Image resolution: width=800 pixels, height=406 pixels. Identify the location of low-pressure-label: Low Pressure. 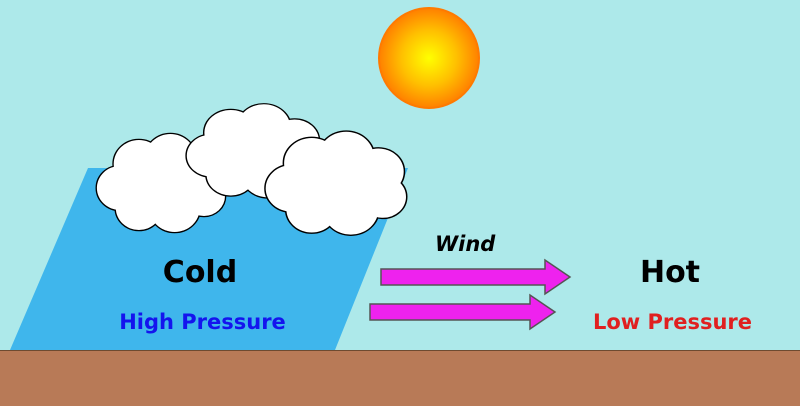
(672, 322).